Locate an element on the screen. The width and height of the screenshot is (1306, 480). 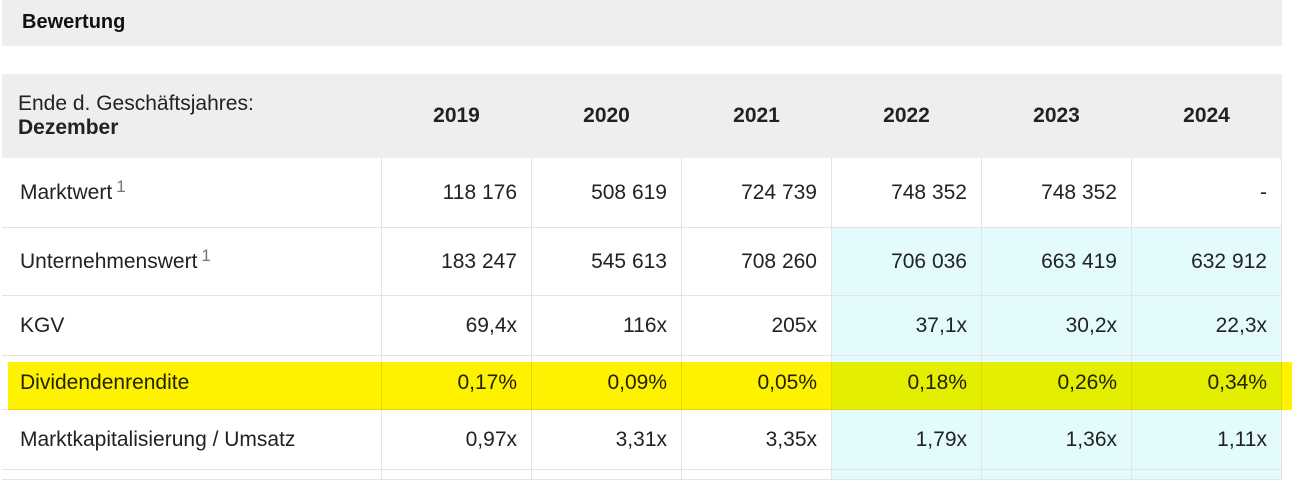
value-cell: 724 739 is located at coordinates (757, 193).